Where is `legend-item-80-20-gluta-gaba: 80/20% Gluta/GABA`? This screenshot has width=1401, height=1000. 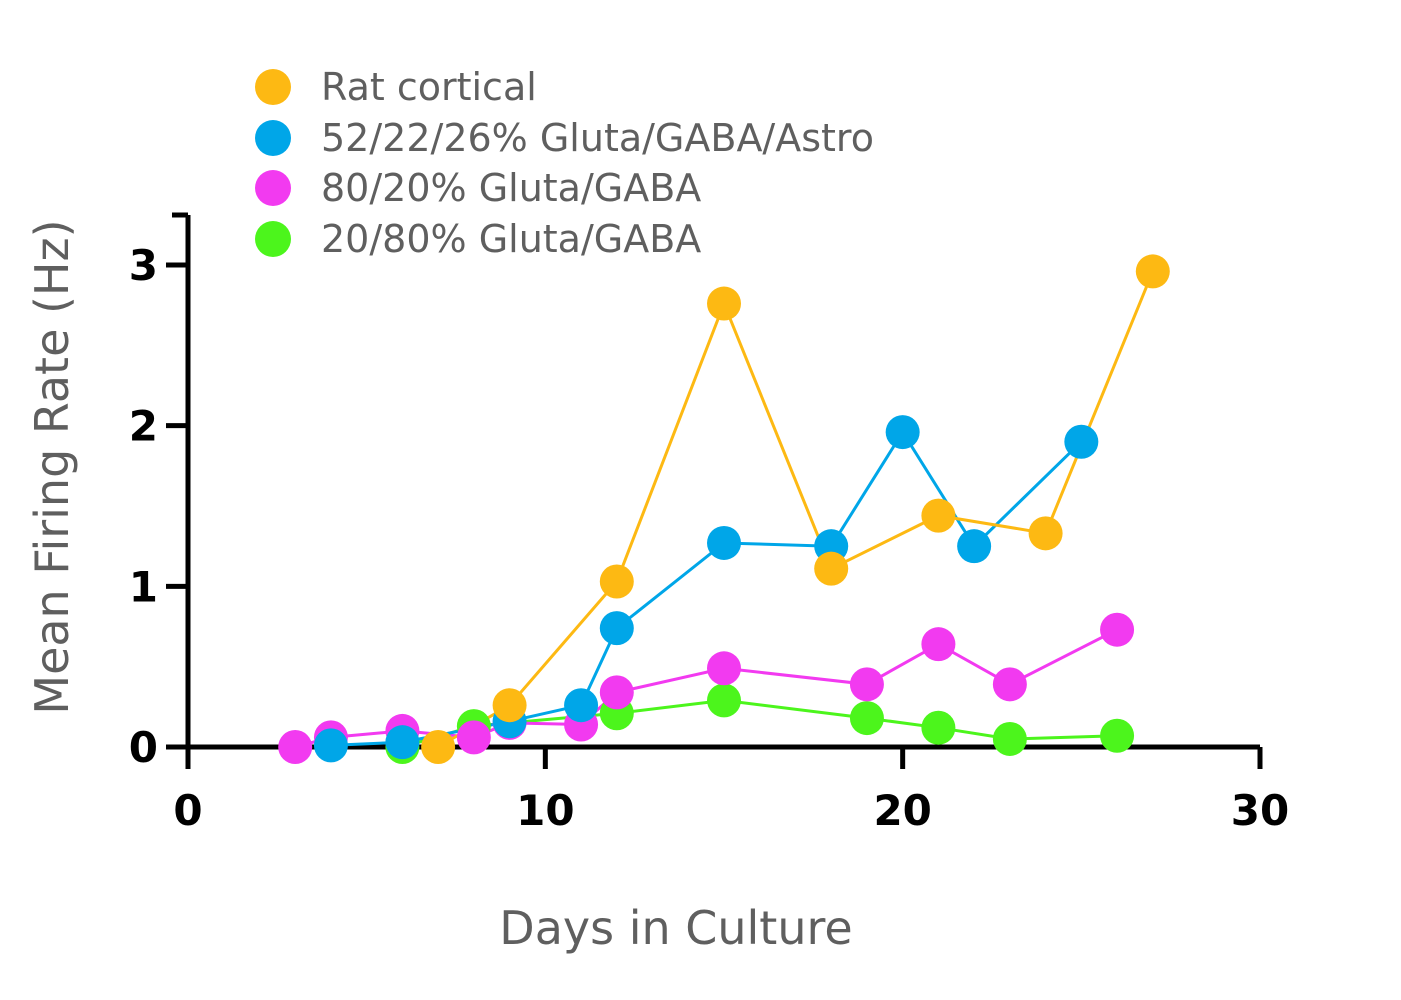 legend-item-80-20-gluta-gaba: 80/20% Gluta/GABA is located at coordinates (564, 188).